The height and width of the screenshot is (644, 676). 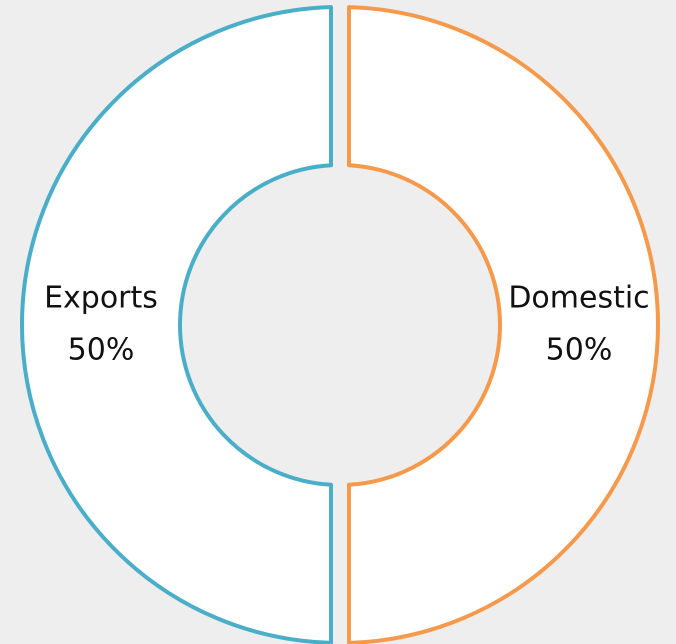 What do you see at coordinates (101, 298) in the screenshot?
I see `slice-label: Exports` at bounding box center [101, 298].